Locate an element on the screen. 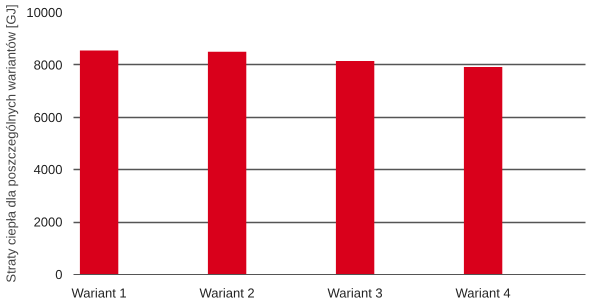  y-tick-label: 6000 is located at coordinates (48, 117).